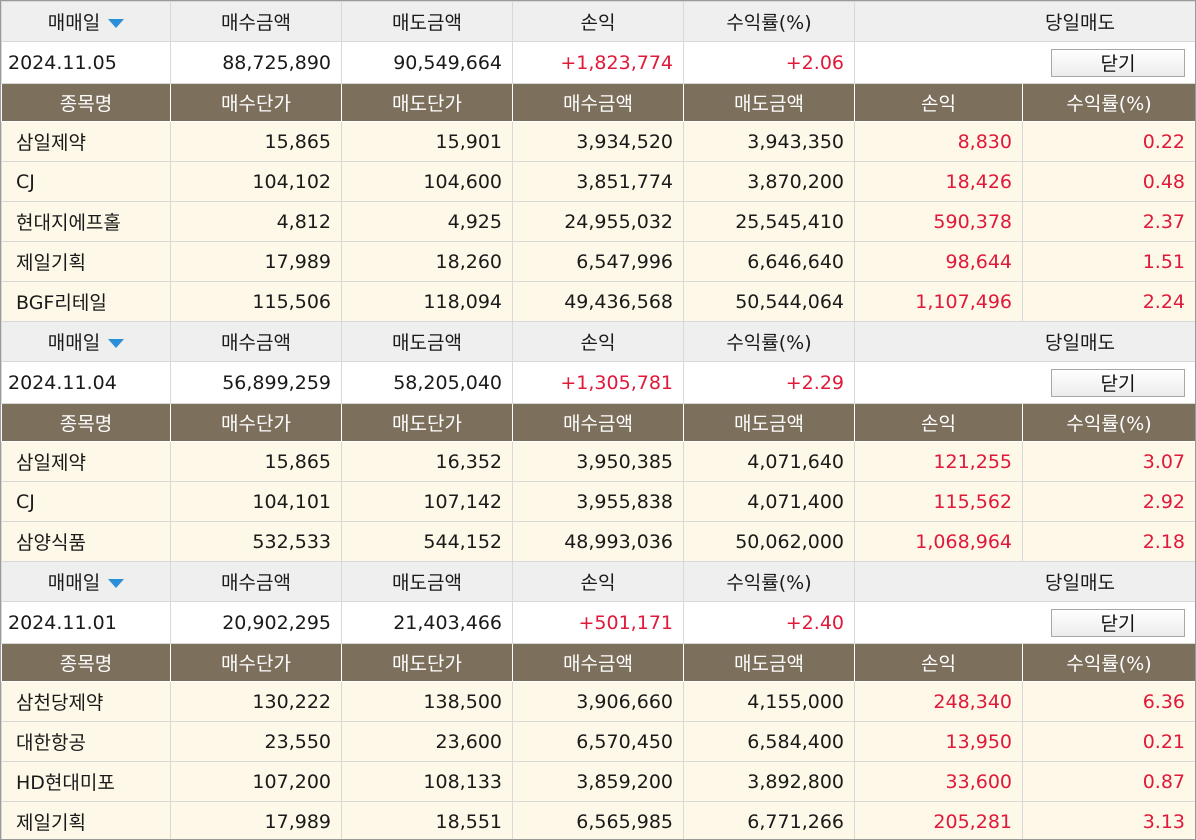 The height and width of the screenshot is (840, 1196). I want to click on stock-sell-amount: 4,155,000, so click(769, 701).